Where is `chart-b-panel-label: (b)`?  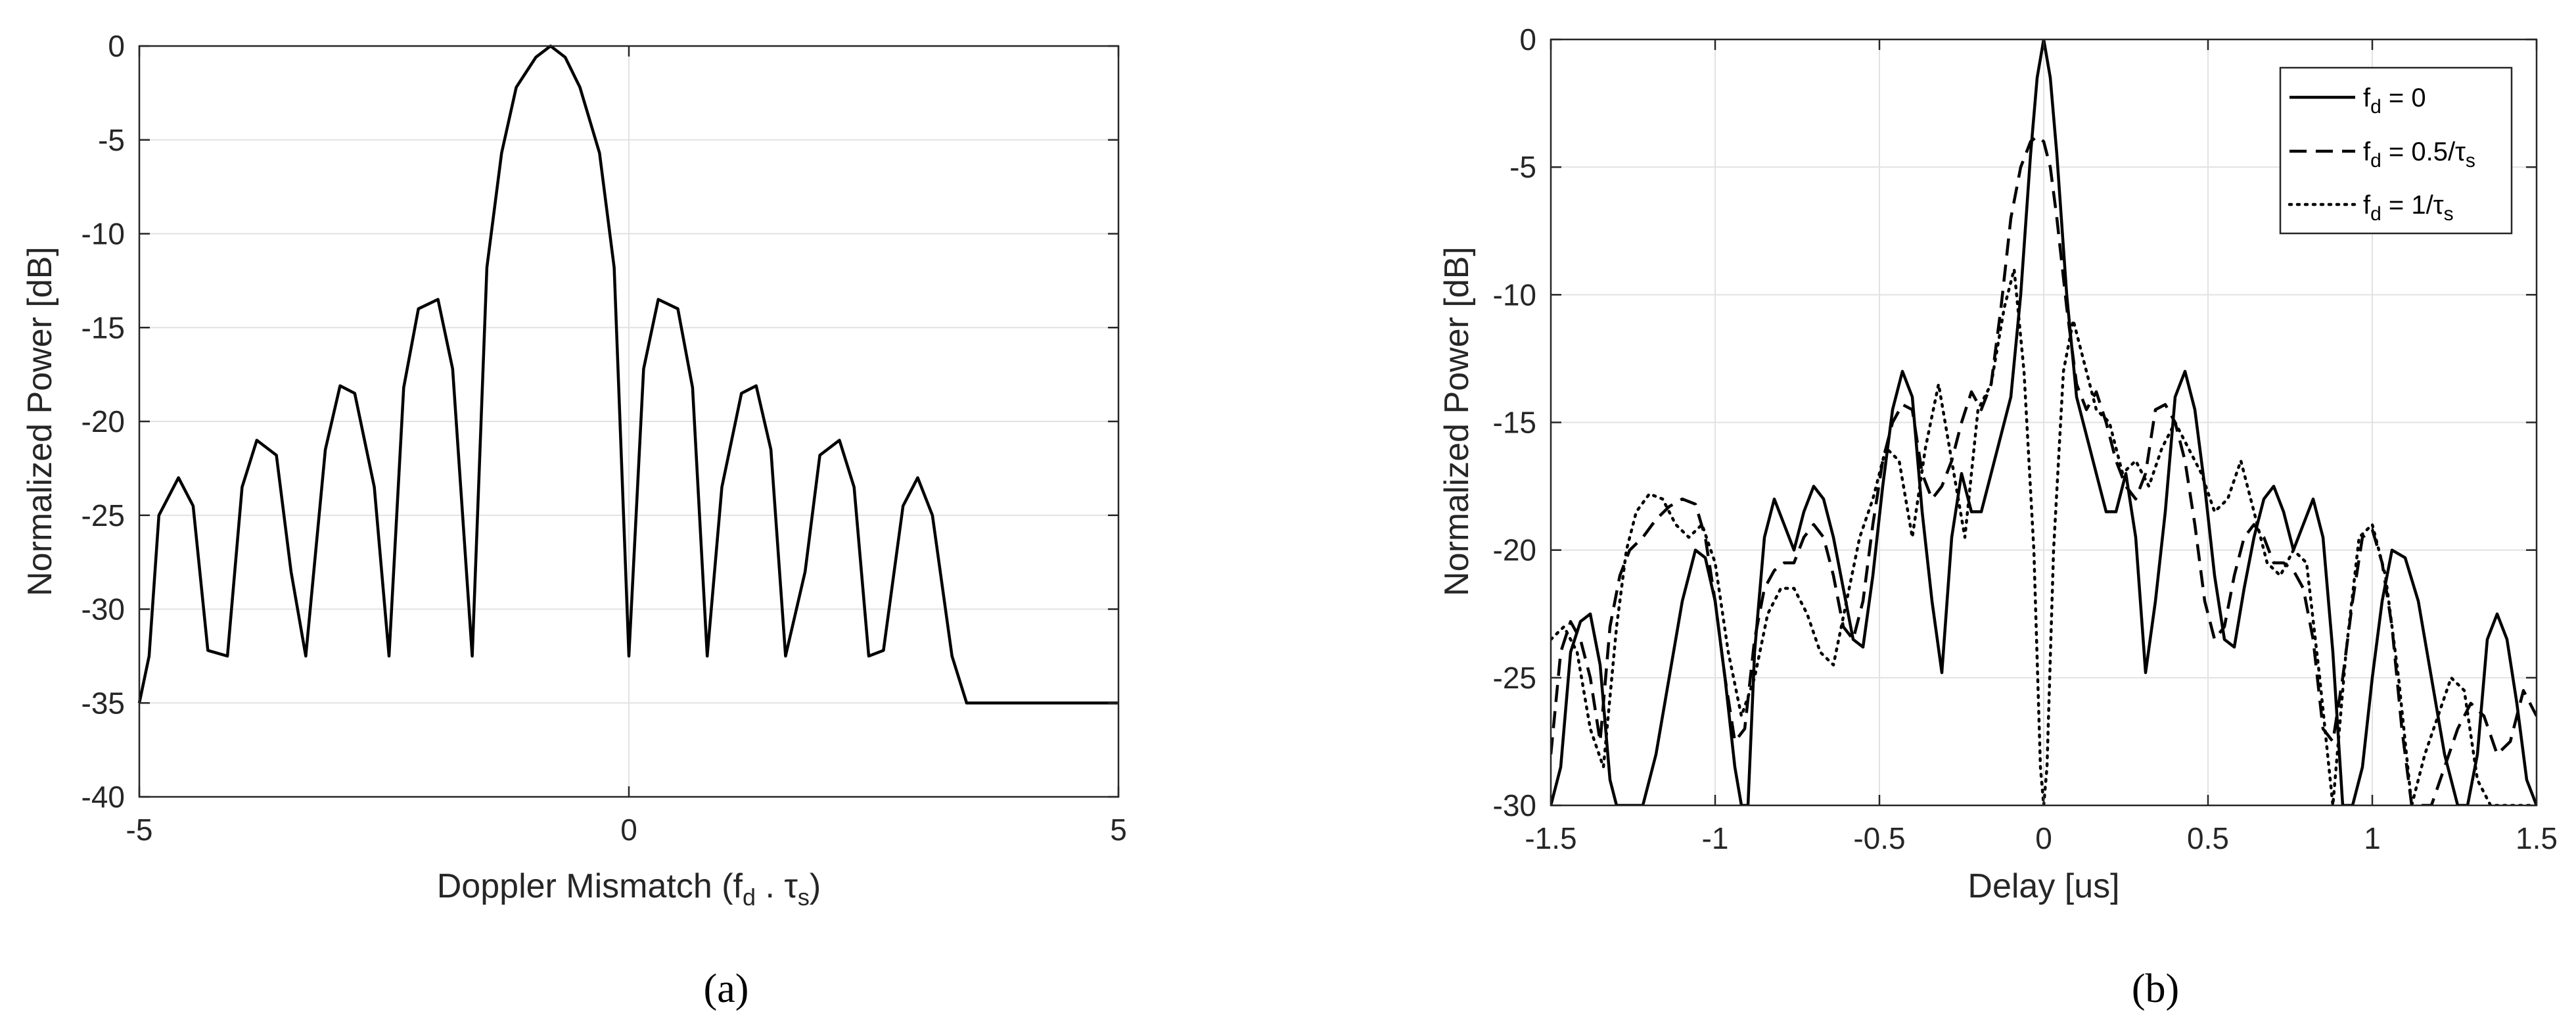
chart-b-panel-label: (b) is located at coordinates (2155, 988).